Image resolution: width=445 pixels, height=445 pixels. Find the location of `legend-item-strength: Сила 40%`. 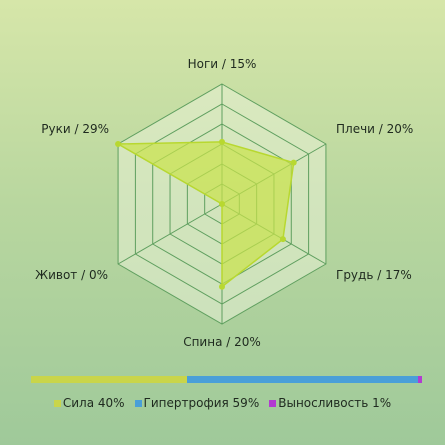

legend-item-strength: Сила 40% is located at coordinates (89, 403).